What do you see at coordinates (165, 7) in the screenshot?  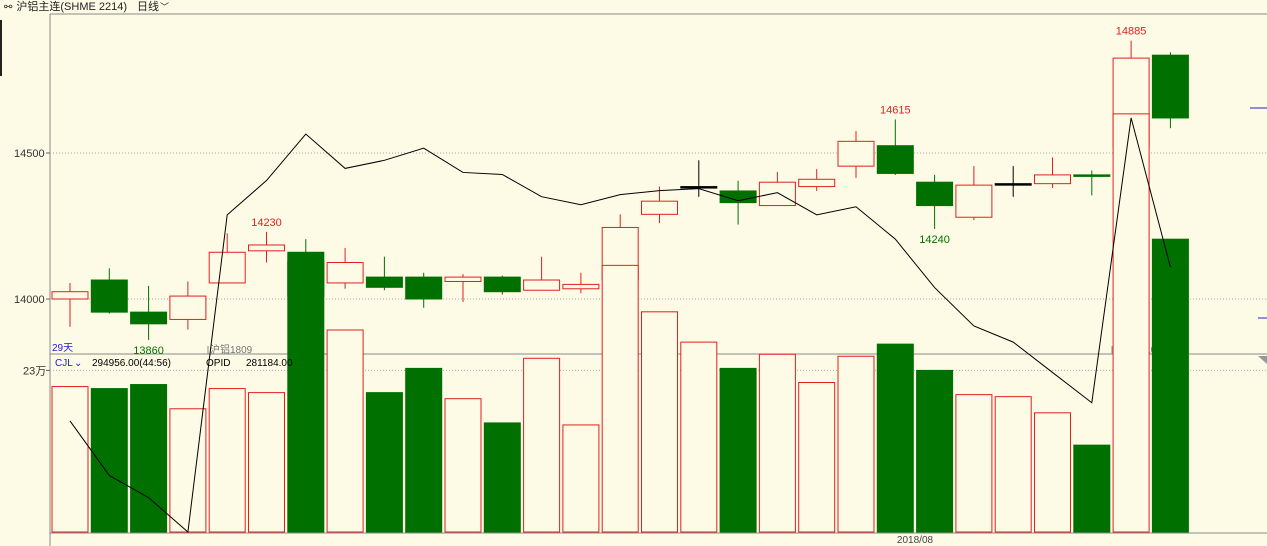 I see `chevron-down-icon: ﹀` at bounding box center [165, 7].